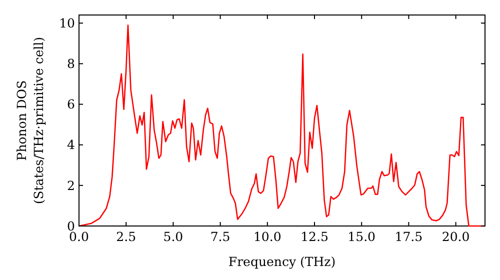  I want to click on y-tick-label: 8, so click(71, 64).